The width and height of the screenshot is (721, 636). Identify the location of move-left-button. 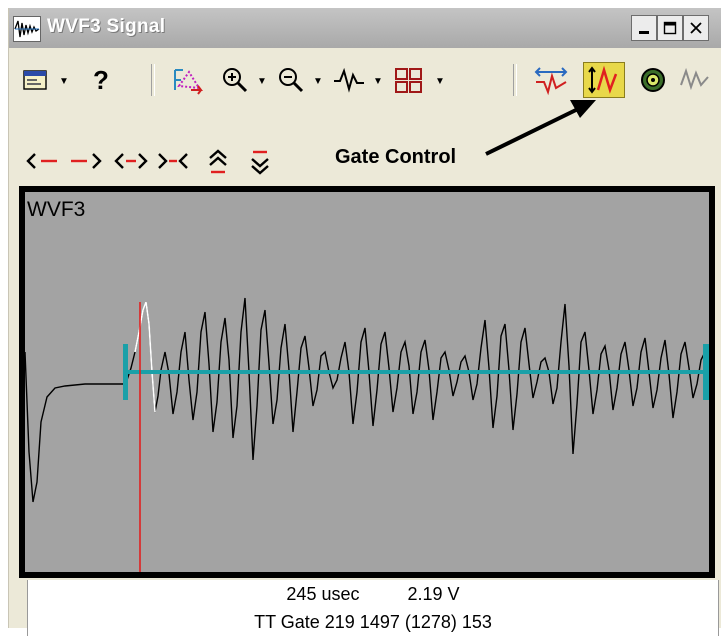
(43, 161).